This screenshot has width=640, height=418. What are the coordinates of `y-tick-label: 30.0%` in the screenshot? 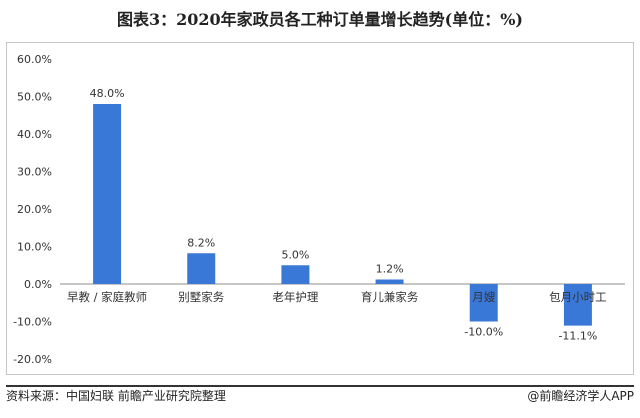 It's located at (34, 172).